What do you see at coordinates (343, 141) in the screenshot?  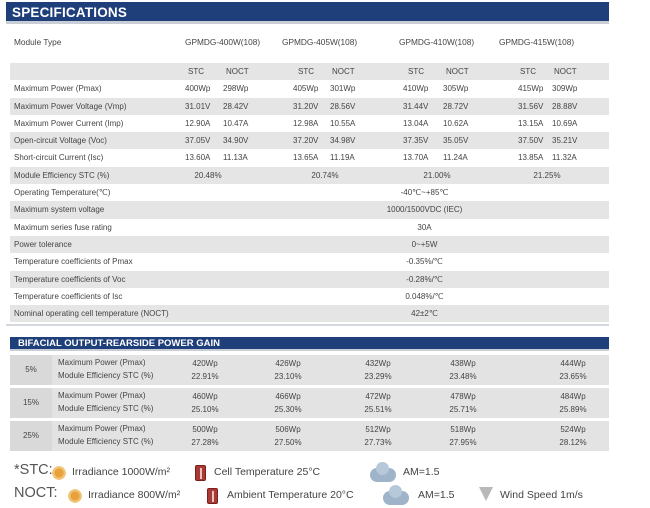 I see `spec-value: 34.98V` at bounding box center [343, 141].